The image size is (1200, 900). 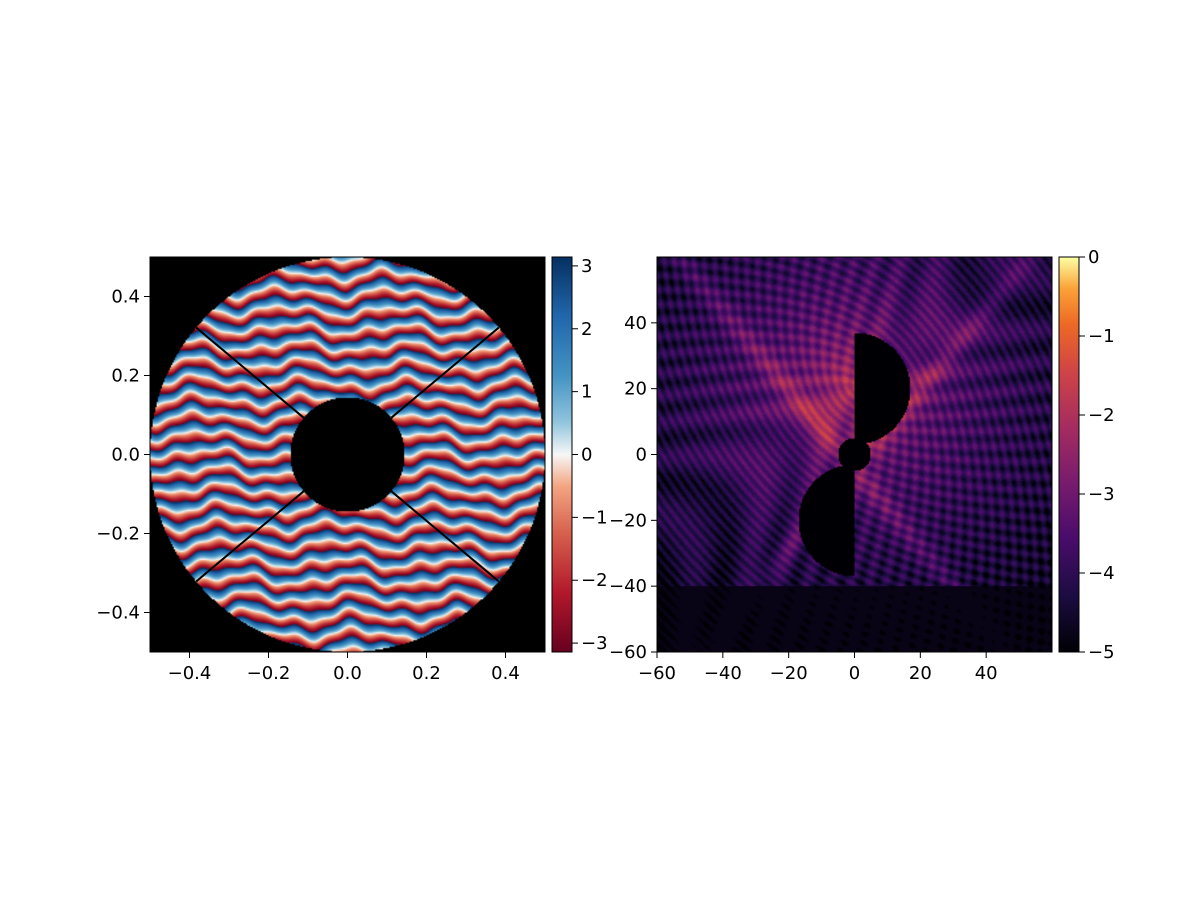 What do you see at coordinates (1101, 652) in the screenshot?
I see `colorbar-tick-label: −5` at bounding box center [1101, 652].